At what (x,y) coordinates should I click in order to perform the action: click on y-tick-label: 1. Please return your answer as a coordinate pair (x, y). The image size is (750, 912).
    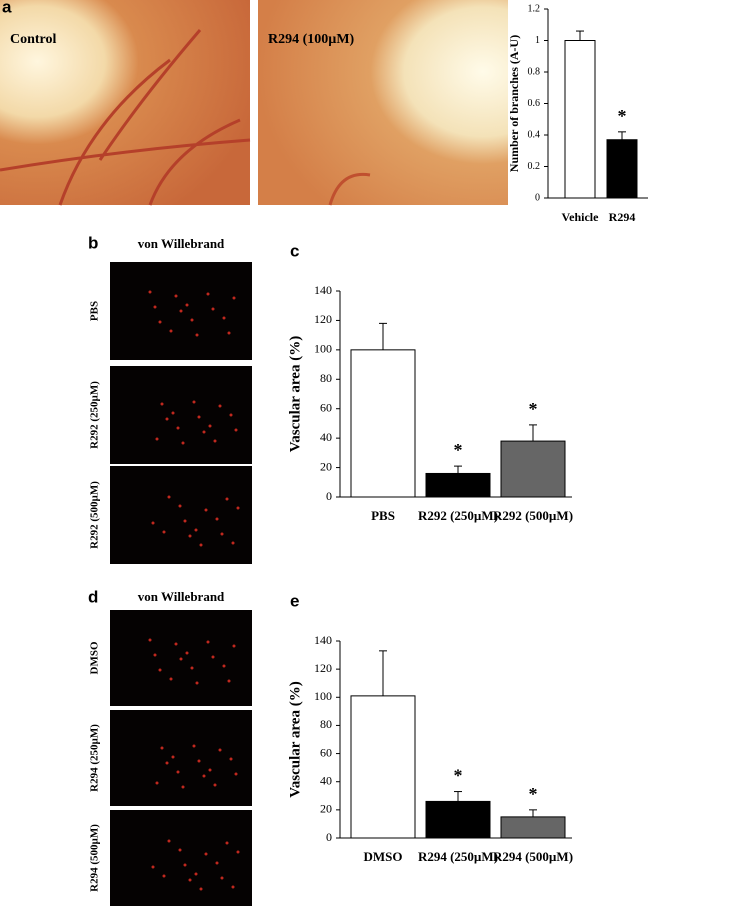
    Looking at the image, I should click on (537, 40).